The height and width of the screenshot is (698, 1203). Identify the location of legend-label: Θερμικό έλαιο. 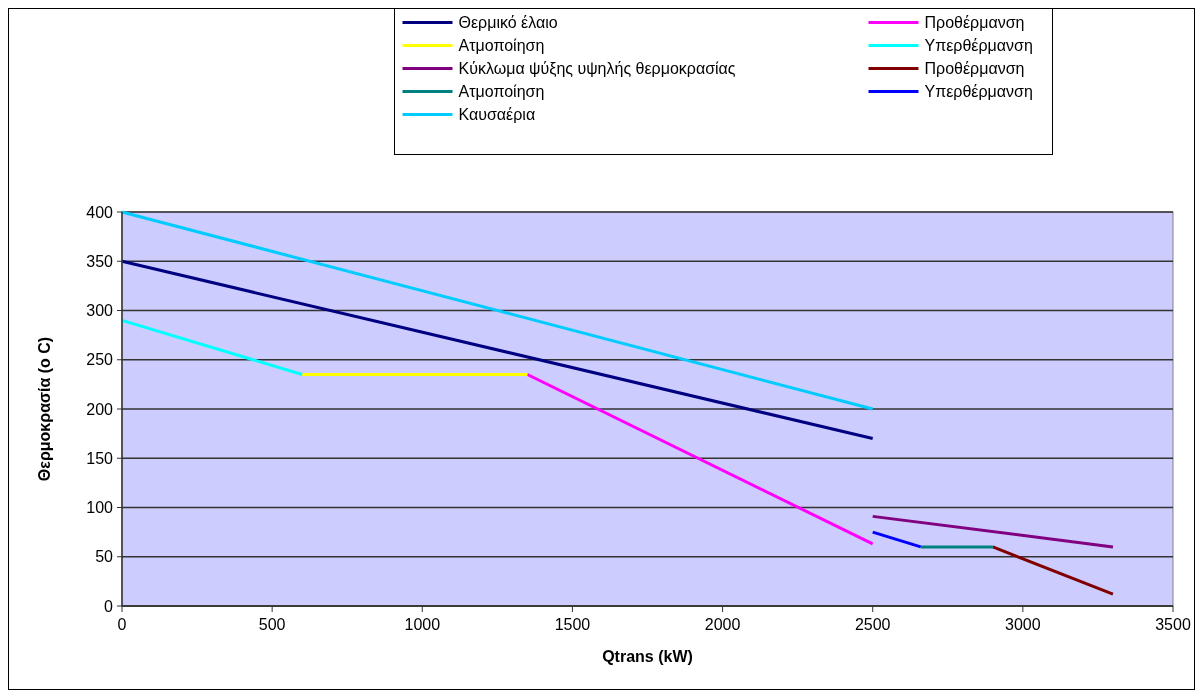
(508, 23).